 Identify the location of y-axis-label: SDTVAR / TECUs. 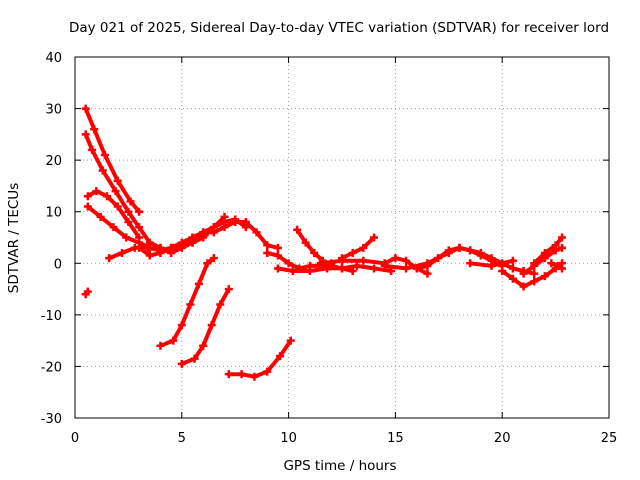
(14, 238).